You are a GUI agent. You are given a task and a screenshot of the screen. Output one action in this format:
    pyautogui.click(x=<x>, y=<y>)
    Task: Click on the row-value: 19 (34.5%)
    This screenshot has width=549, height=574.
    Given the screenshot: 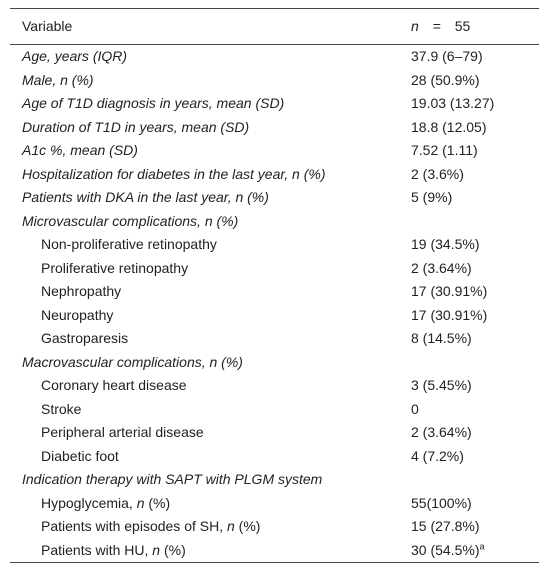 What is the action you would take?
    pyautogui.click(x=445, y=245)
    